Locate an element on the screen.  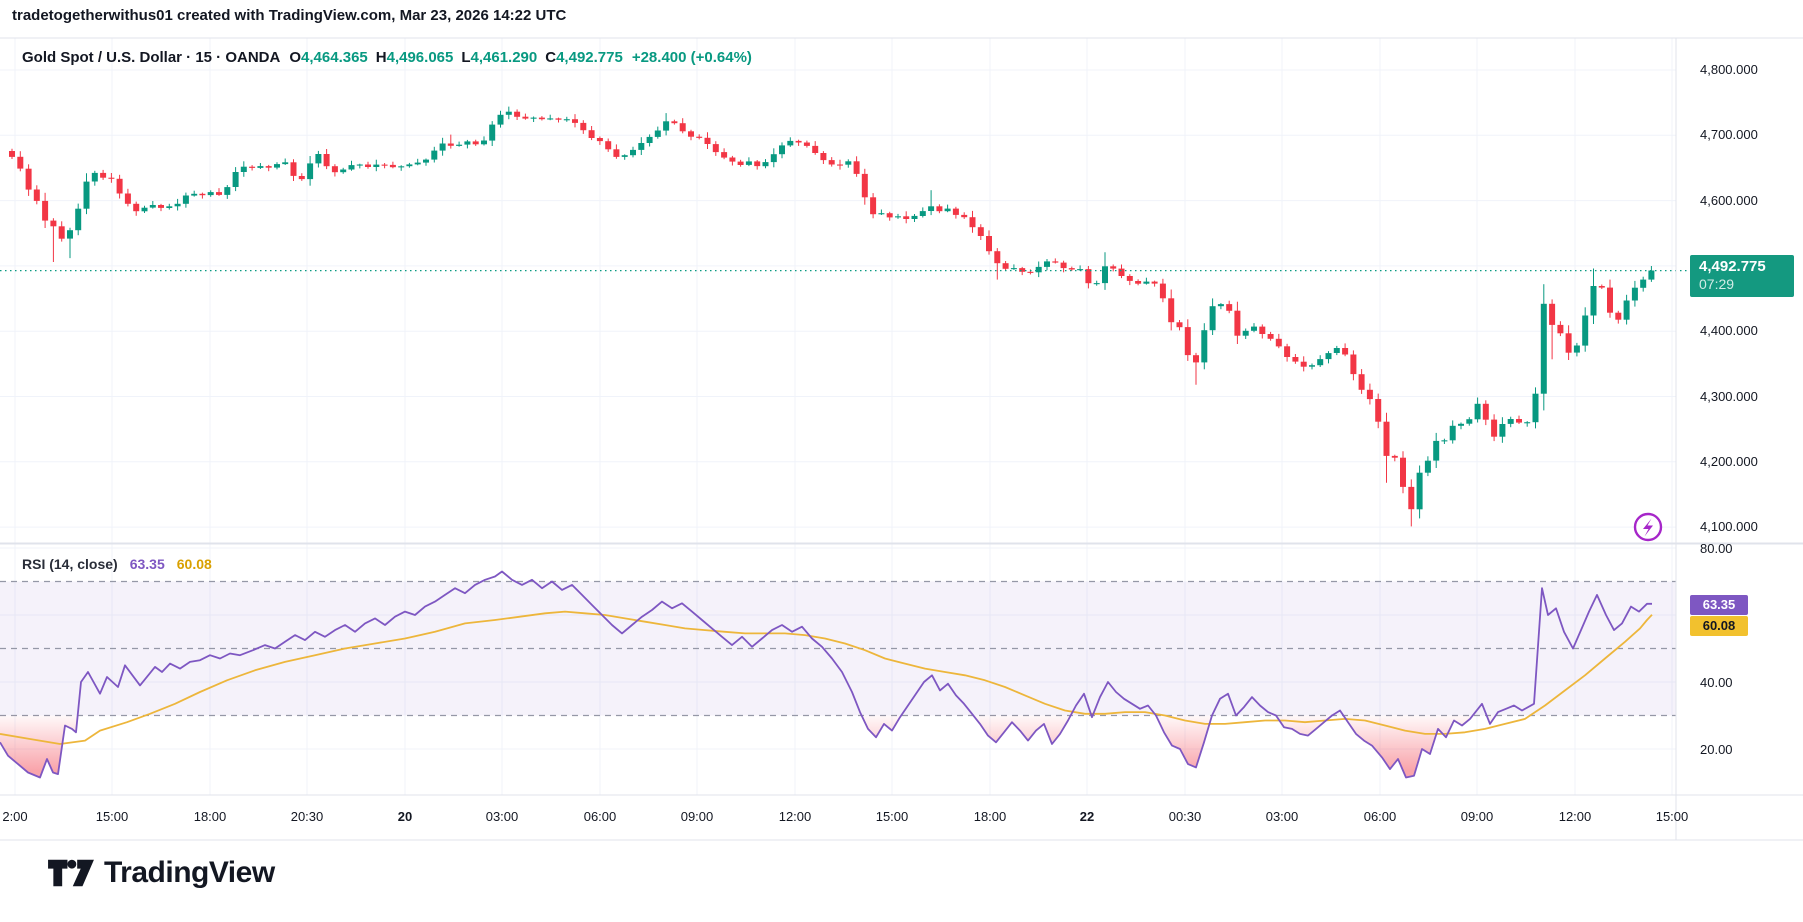
tradingview-logo: TradingView is located at coordinates (161, 873).